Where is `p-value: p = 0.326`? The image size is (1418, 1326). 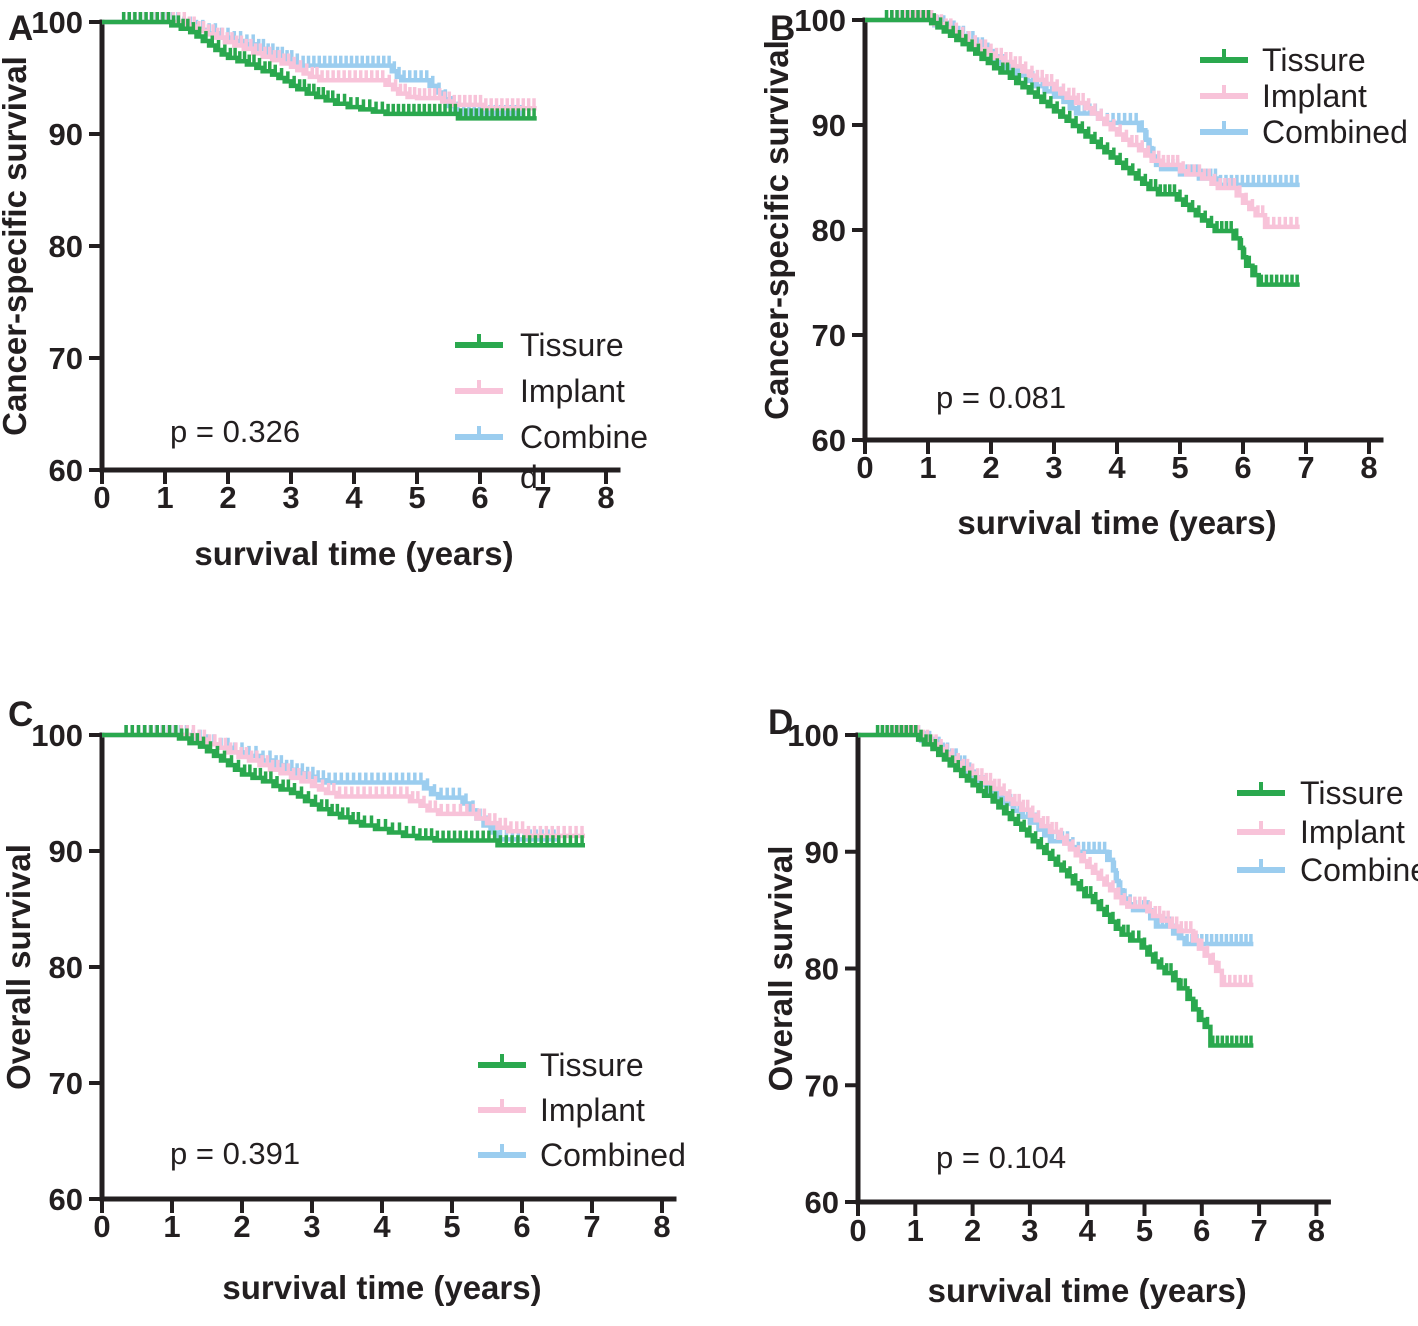 p-value: p = 0.326 is located at coordinates (235, 431).